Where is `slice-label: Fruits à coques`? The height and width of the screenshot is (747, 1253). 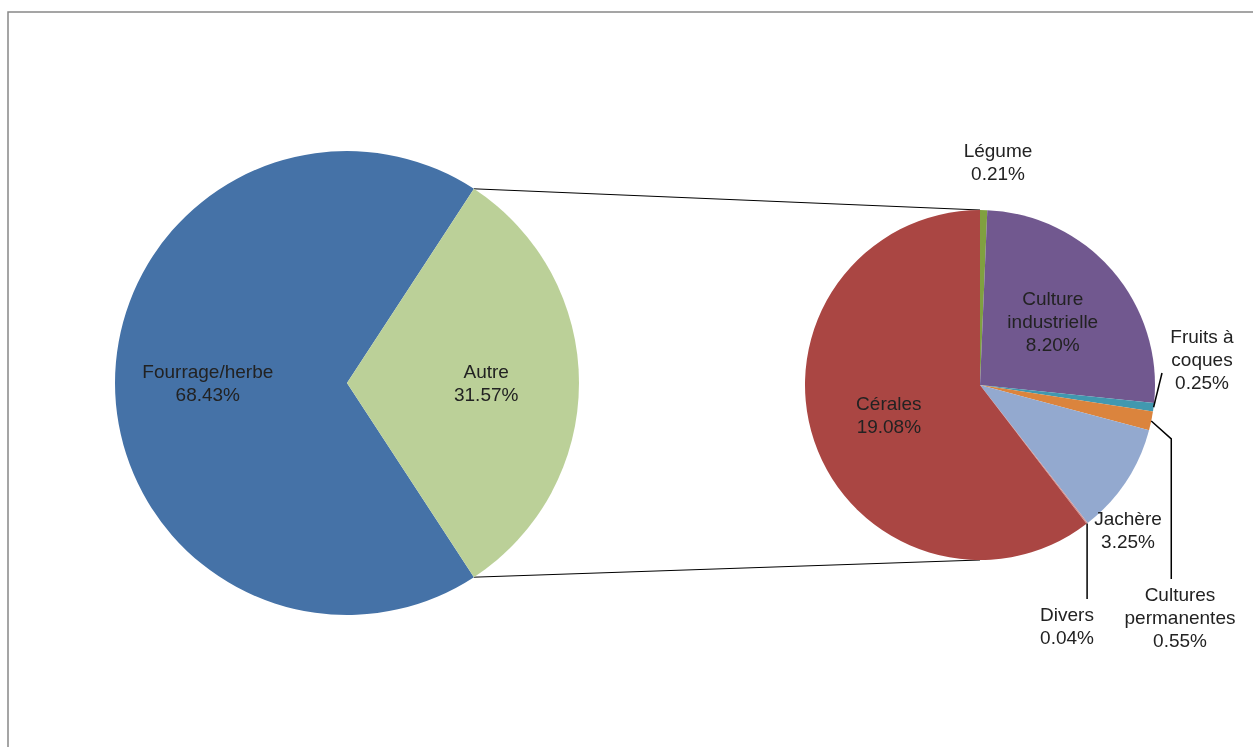 slice-label: Fruits à coques is located at coordinates (1202, 348).